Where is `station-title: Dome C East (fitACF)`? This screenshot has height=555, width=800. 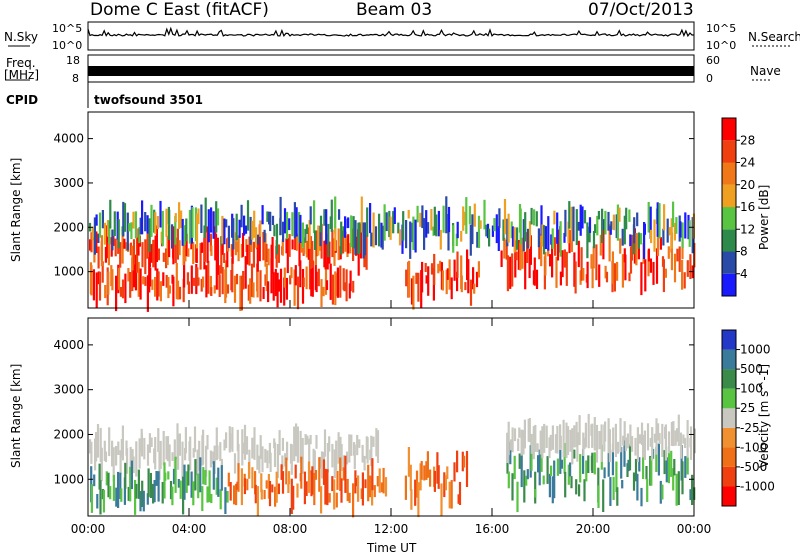
station-title: Dome C East (fitACF) is located at coordinates (179, 10).